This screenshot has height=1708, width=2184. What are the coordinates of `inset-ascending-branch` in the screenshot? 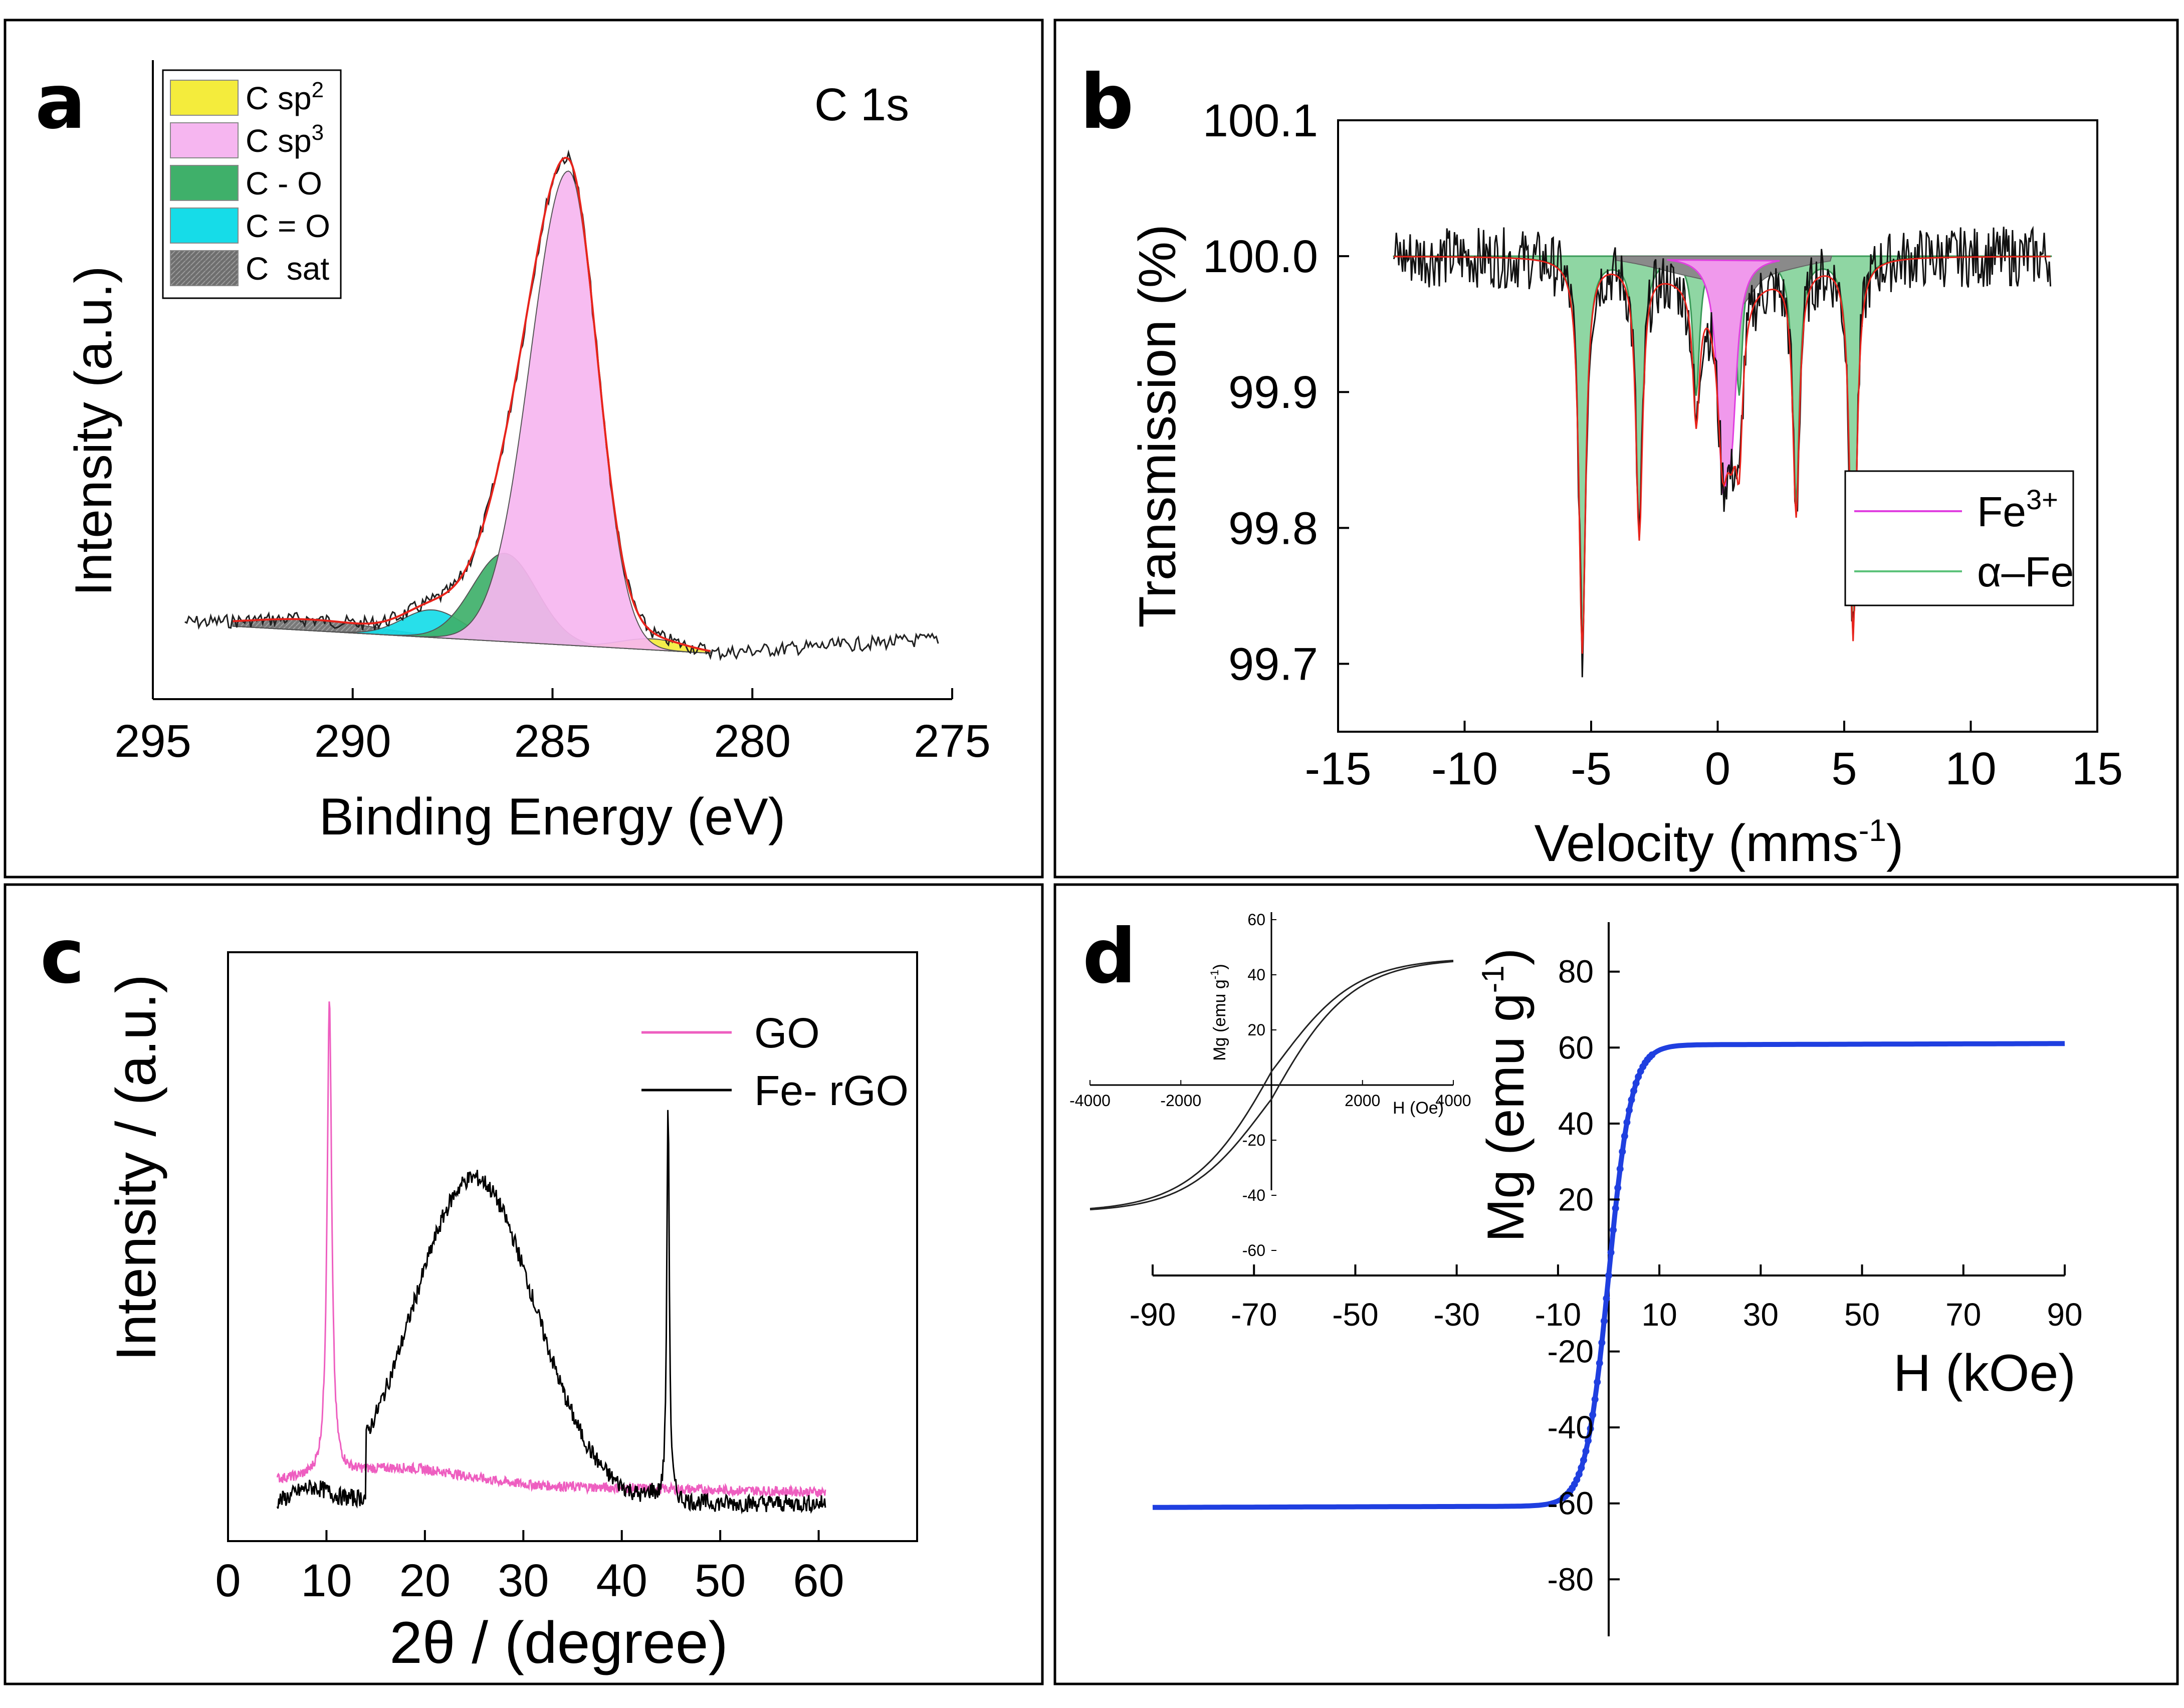 It's located at (1271, 1085).